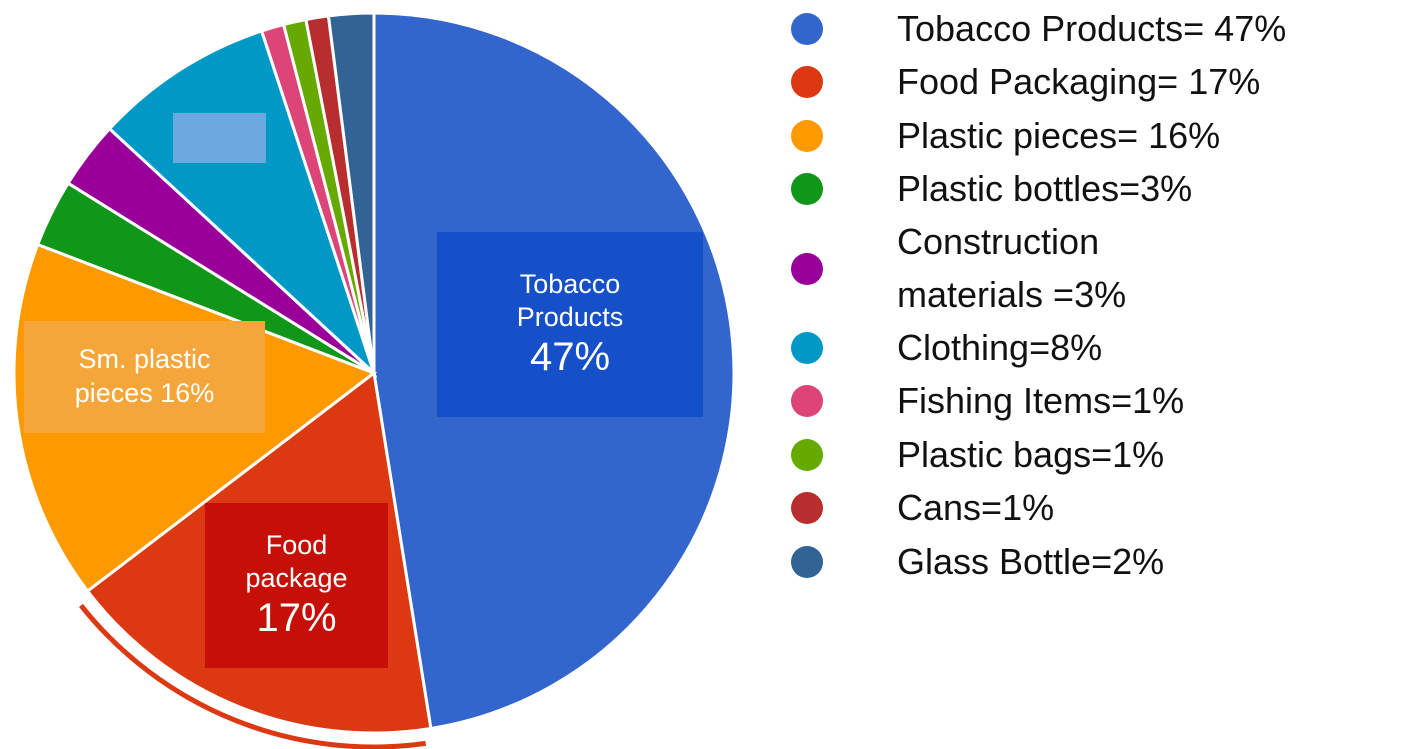 This screenshot has height=749, width=1404. Describe the element at coordinates (1031, 561) in the screenshot. I see `legend-text: Glass Bottle=2%` at that location.